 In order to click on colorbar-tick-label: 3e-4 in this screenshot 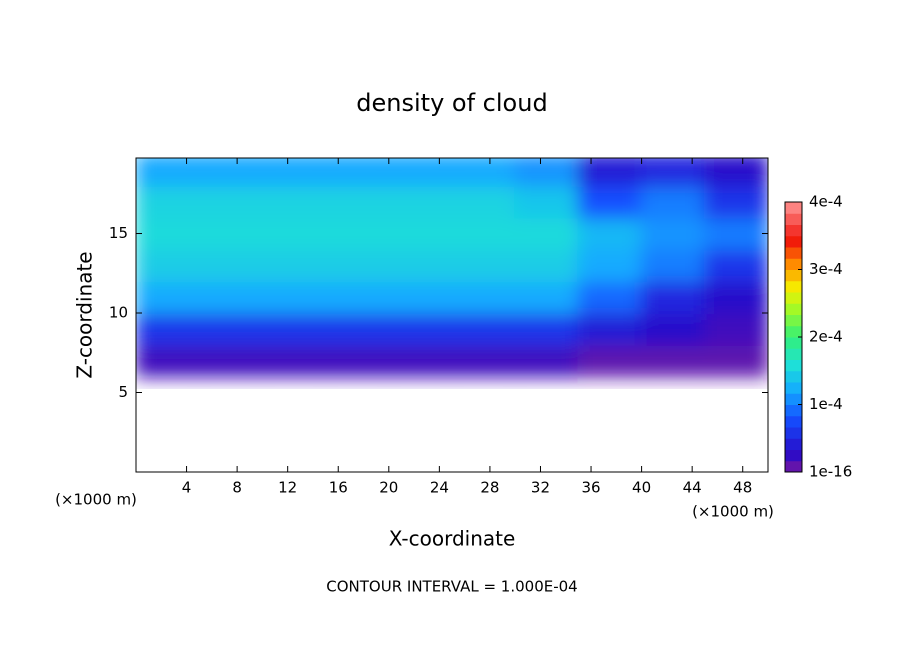, I will do `click(826, 269)`.